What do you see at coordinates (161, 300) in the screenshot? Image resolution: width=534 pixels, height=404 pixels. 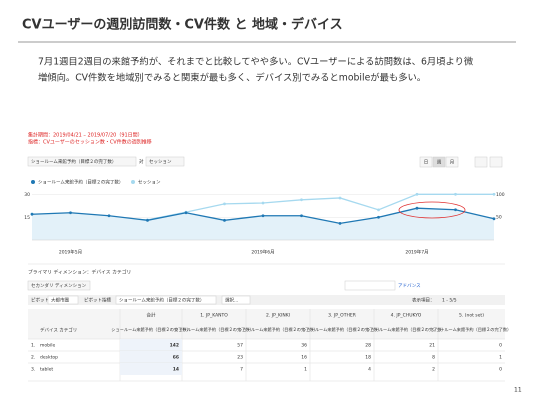 I see `pivot-metric: ショールーム来館予約（目標２の完了数）` at bounding box center [161, 300].